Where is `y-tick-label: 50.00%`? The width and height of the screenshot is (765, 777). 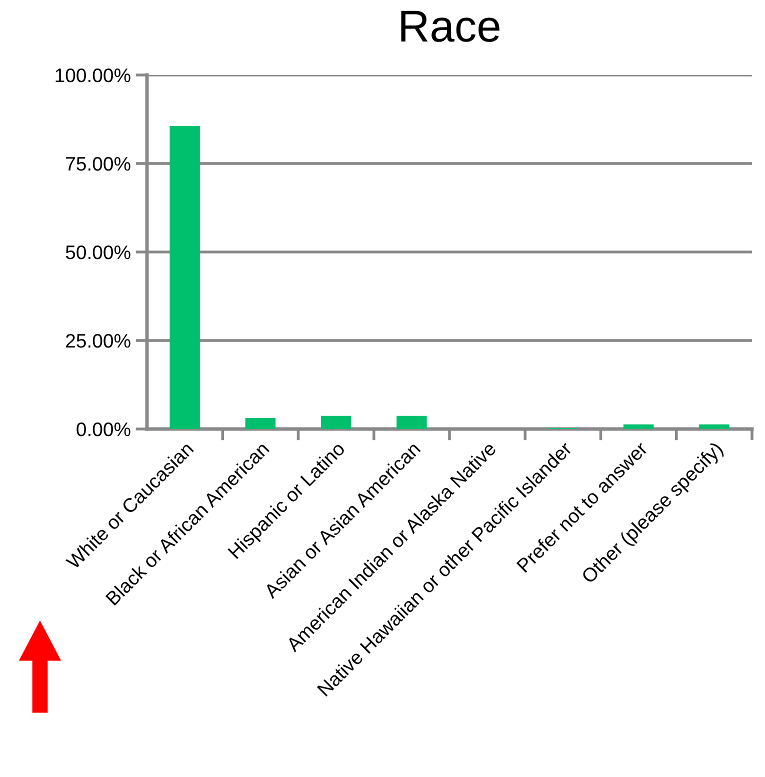
y-tick-label: 50.00% is located at coordinates (98, 252).